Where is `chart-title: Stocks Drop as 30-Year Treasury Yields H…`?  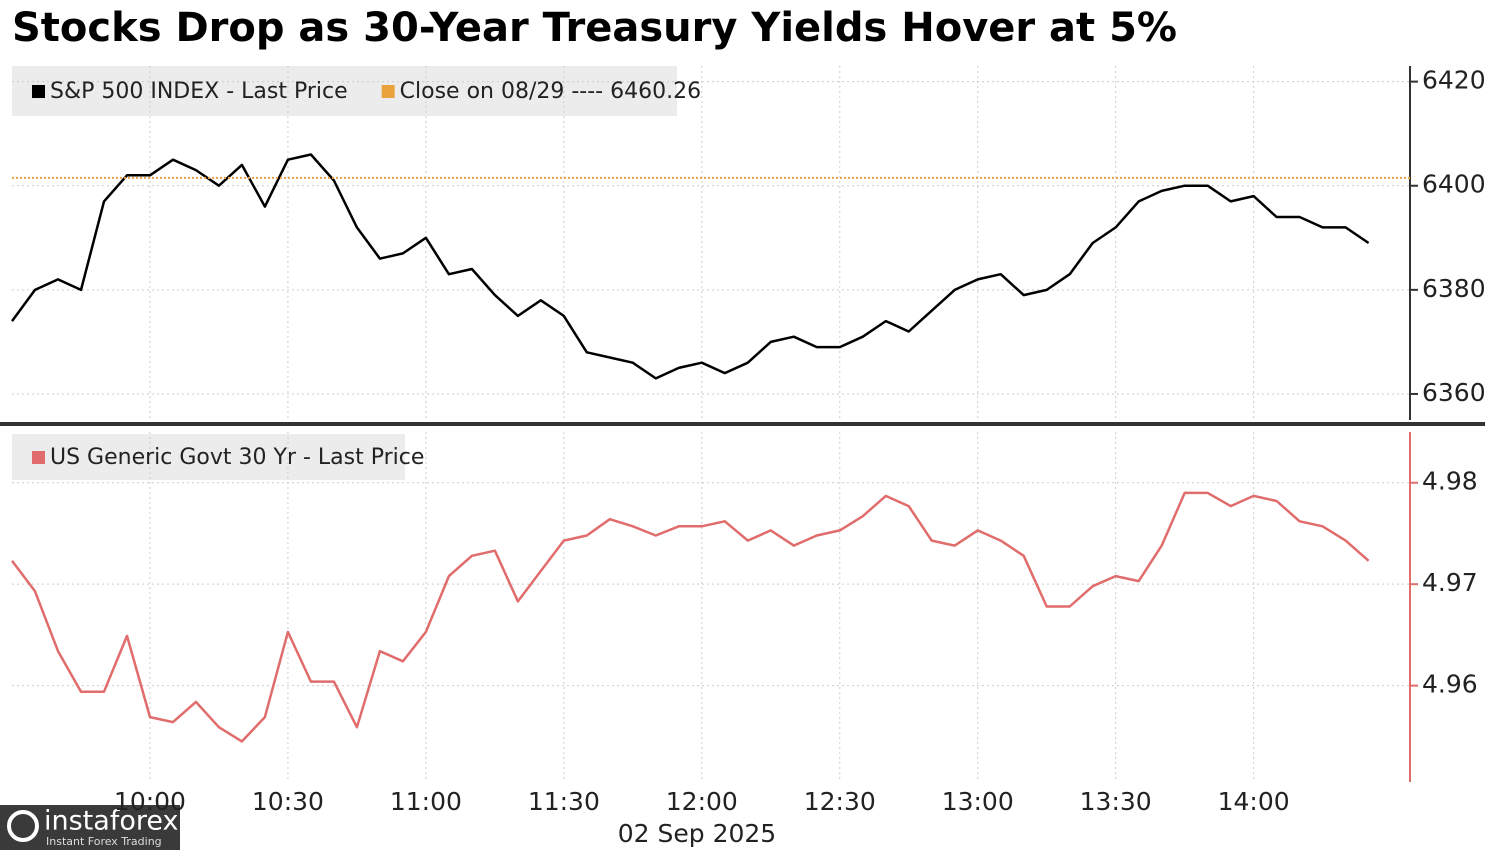
chart-title: Stocks Drop as 30-Year Treasury Yields H… is located at coordinates (594, 28).